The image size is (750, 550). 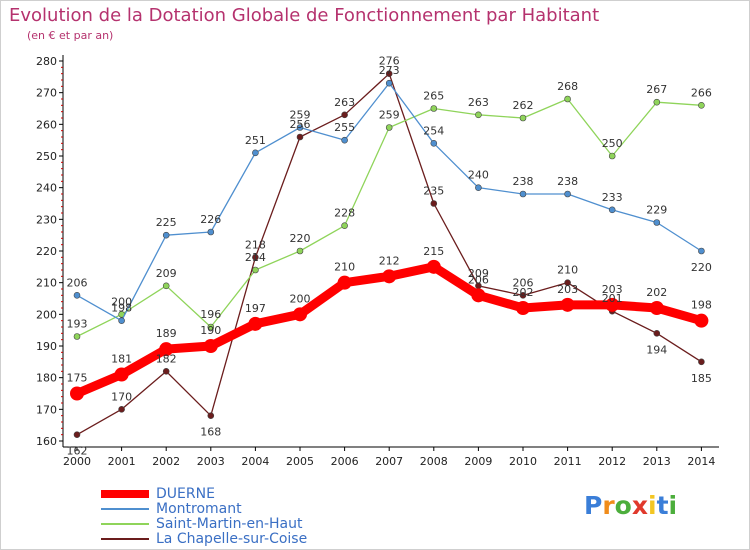 What do you see at coordinates (300, 461) in the screenshot?
I see `x-tick-label: 2005` at bounding box center [300, 461].